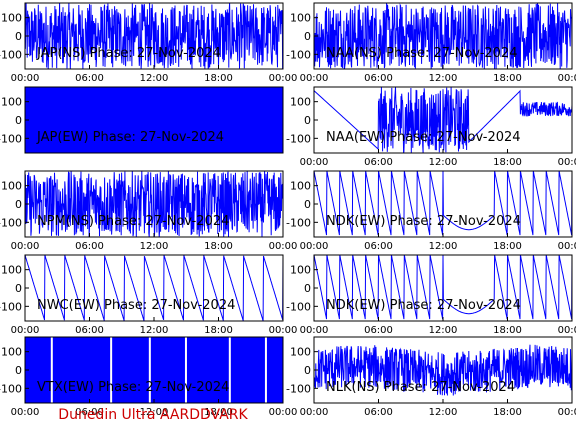 This screenshot has width=576, height=432. I want to click on footer-credit: Dunedin Ultra AARDDVARK, so click(153, 415).